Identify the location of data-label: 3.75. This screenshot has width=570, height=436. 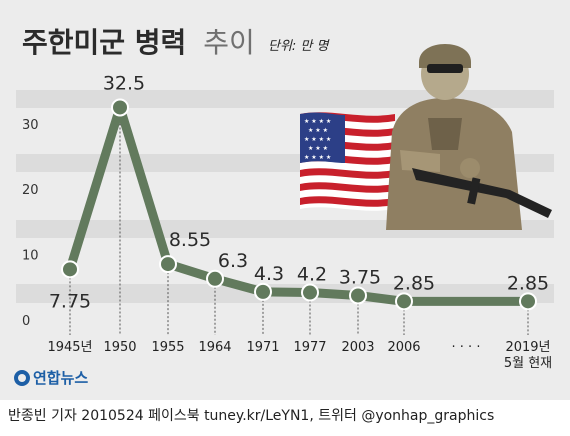
(360, 277).